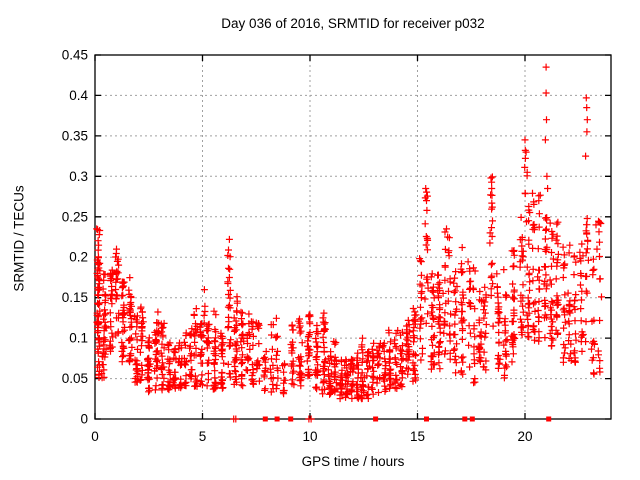 Image resolution: width=640 pixels, height=480 pixels. I want to click on x-axis-label: GPS time / hours, so click(353, 461).